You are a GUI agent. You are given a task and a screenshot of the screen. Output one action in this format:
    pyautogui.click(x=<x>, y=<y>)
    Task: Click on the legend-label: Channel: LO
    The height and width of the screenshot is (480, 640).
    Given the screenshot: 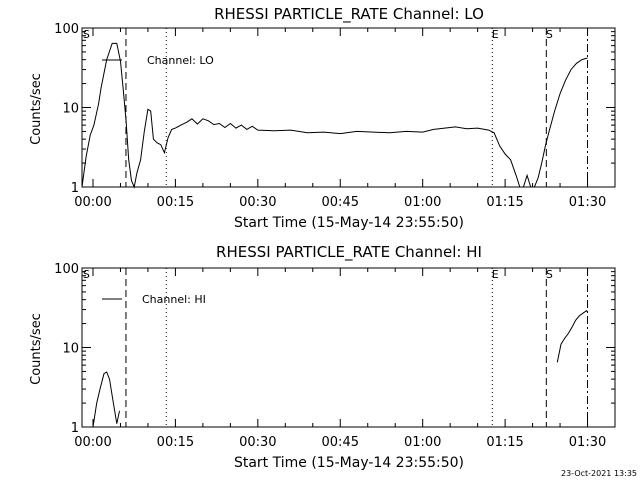 What is the action you would take?
    pyautogui.click(x=180, y=60)
    